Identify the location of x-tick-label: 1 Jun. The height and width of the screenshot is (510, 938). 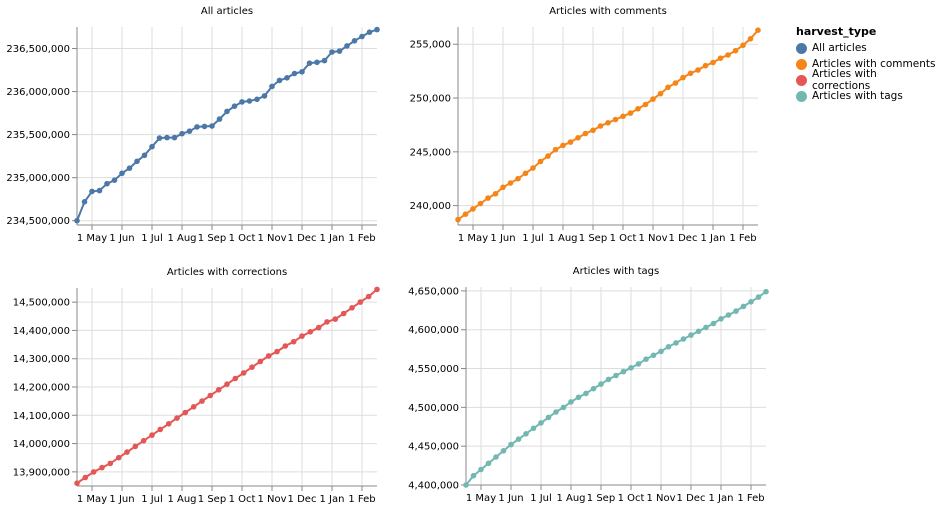
(510, 498).